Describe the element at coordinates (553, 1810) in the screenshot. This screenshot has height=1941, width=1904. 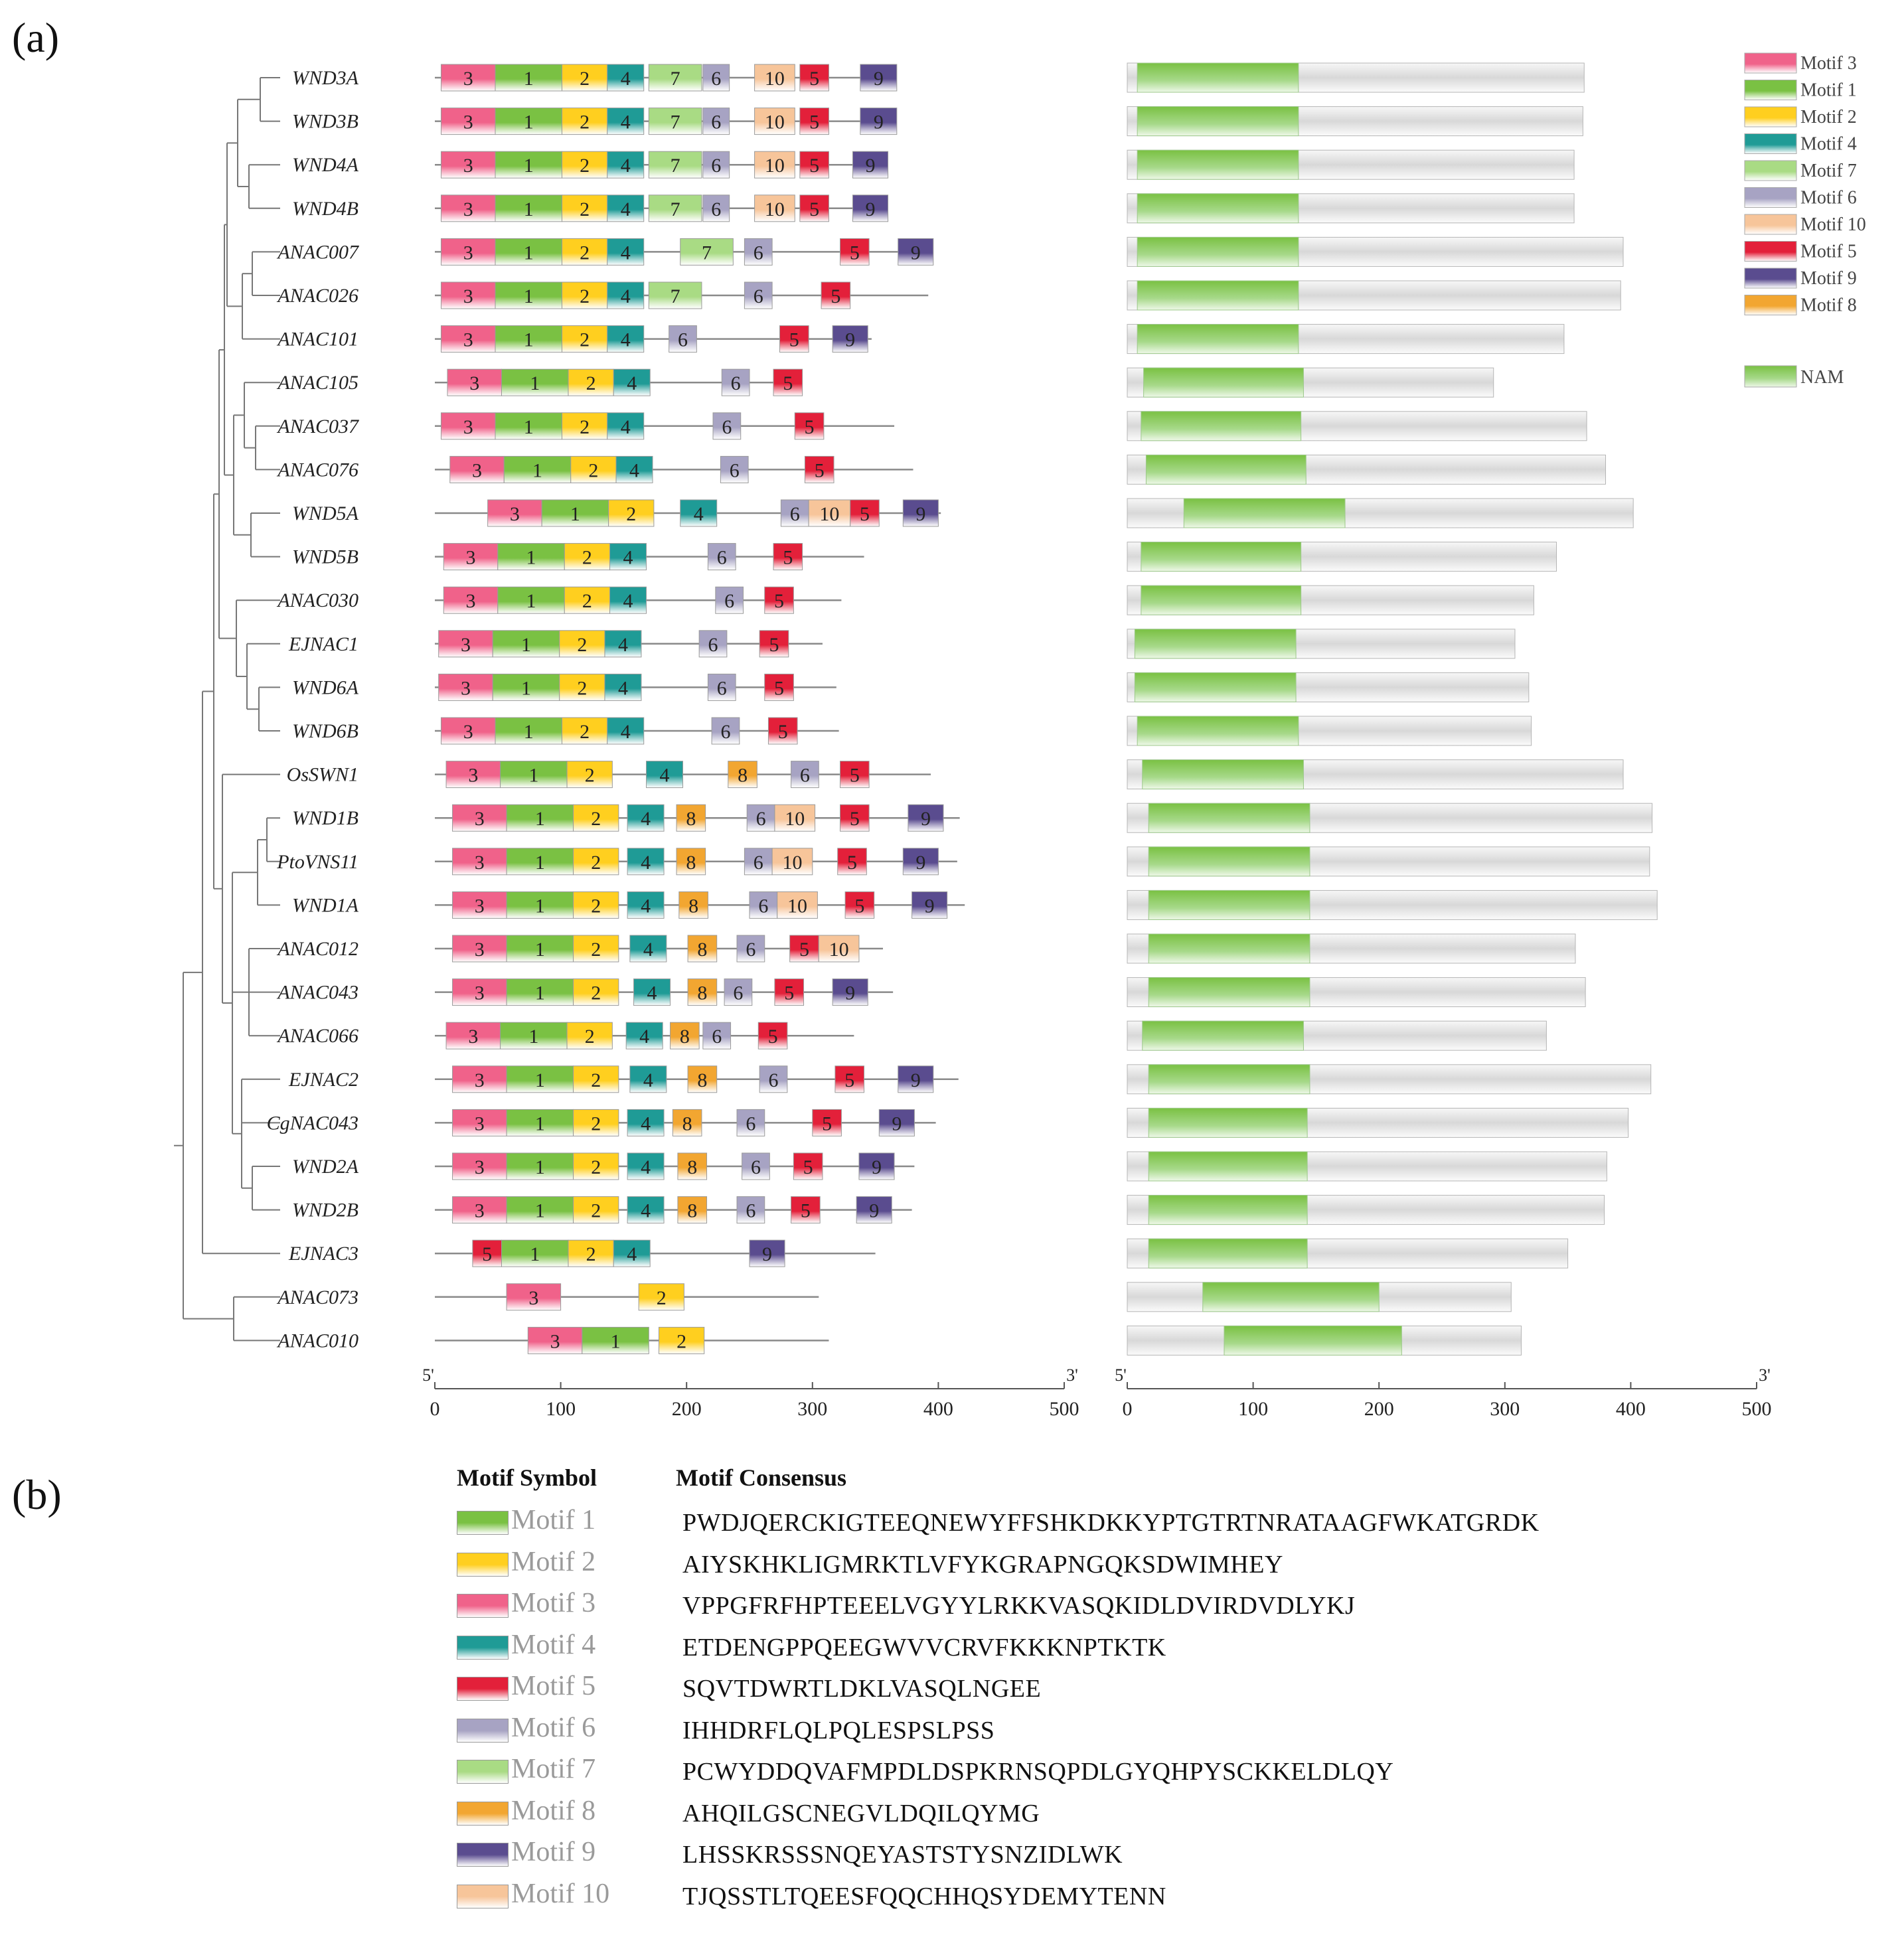
I see `table-motif-label: Motif 8` at that location.